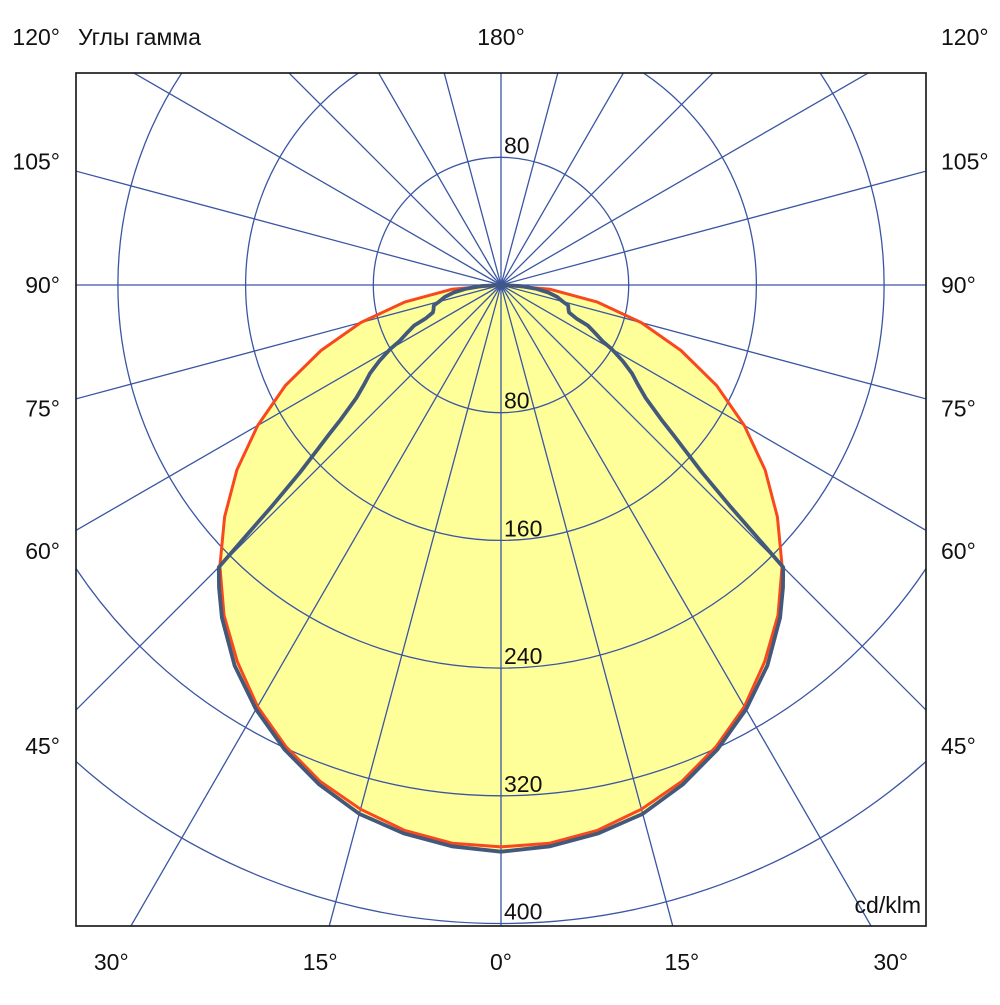 The height and width of the screenshot is (1005, 1000). What do you see at coordinates (958, 285) in the screenshot?
I see `angle-label-right: 90°` at bounding box center [958, 285].